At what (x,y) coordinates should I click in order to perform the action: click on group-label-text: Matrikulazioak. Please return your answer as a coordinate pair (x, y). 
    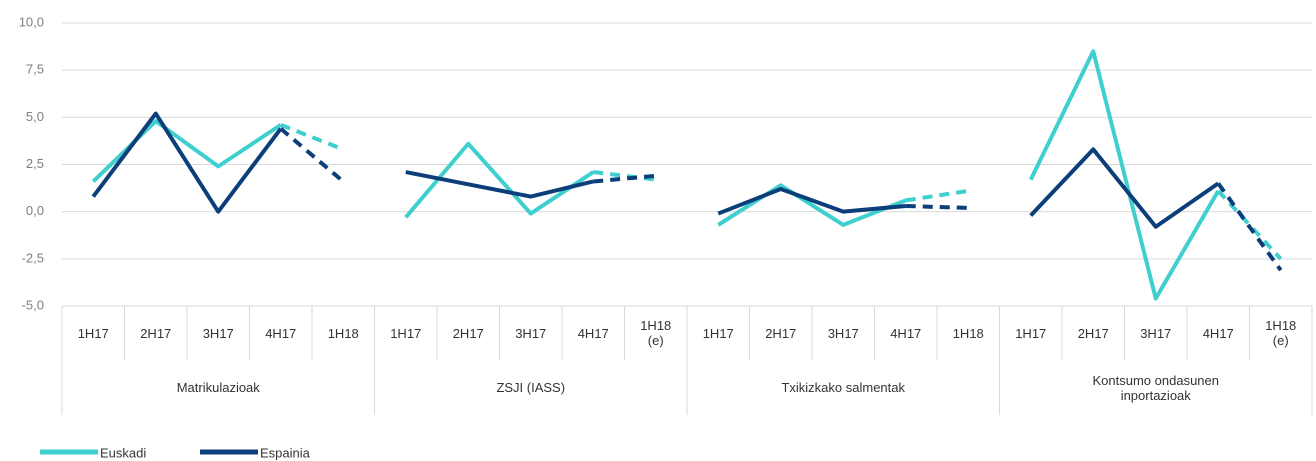
    Looking at the image, I should click on (218, 387).